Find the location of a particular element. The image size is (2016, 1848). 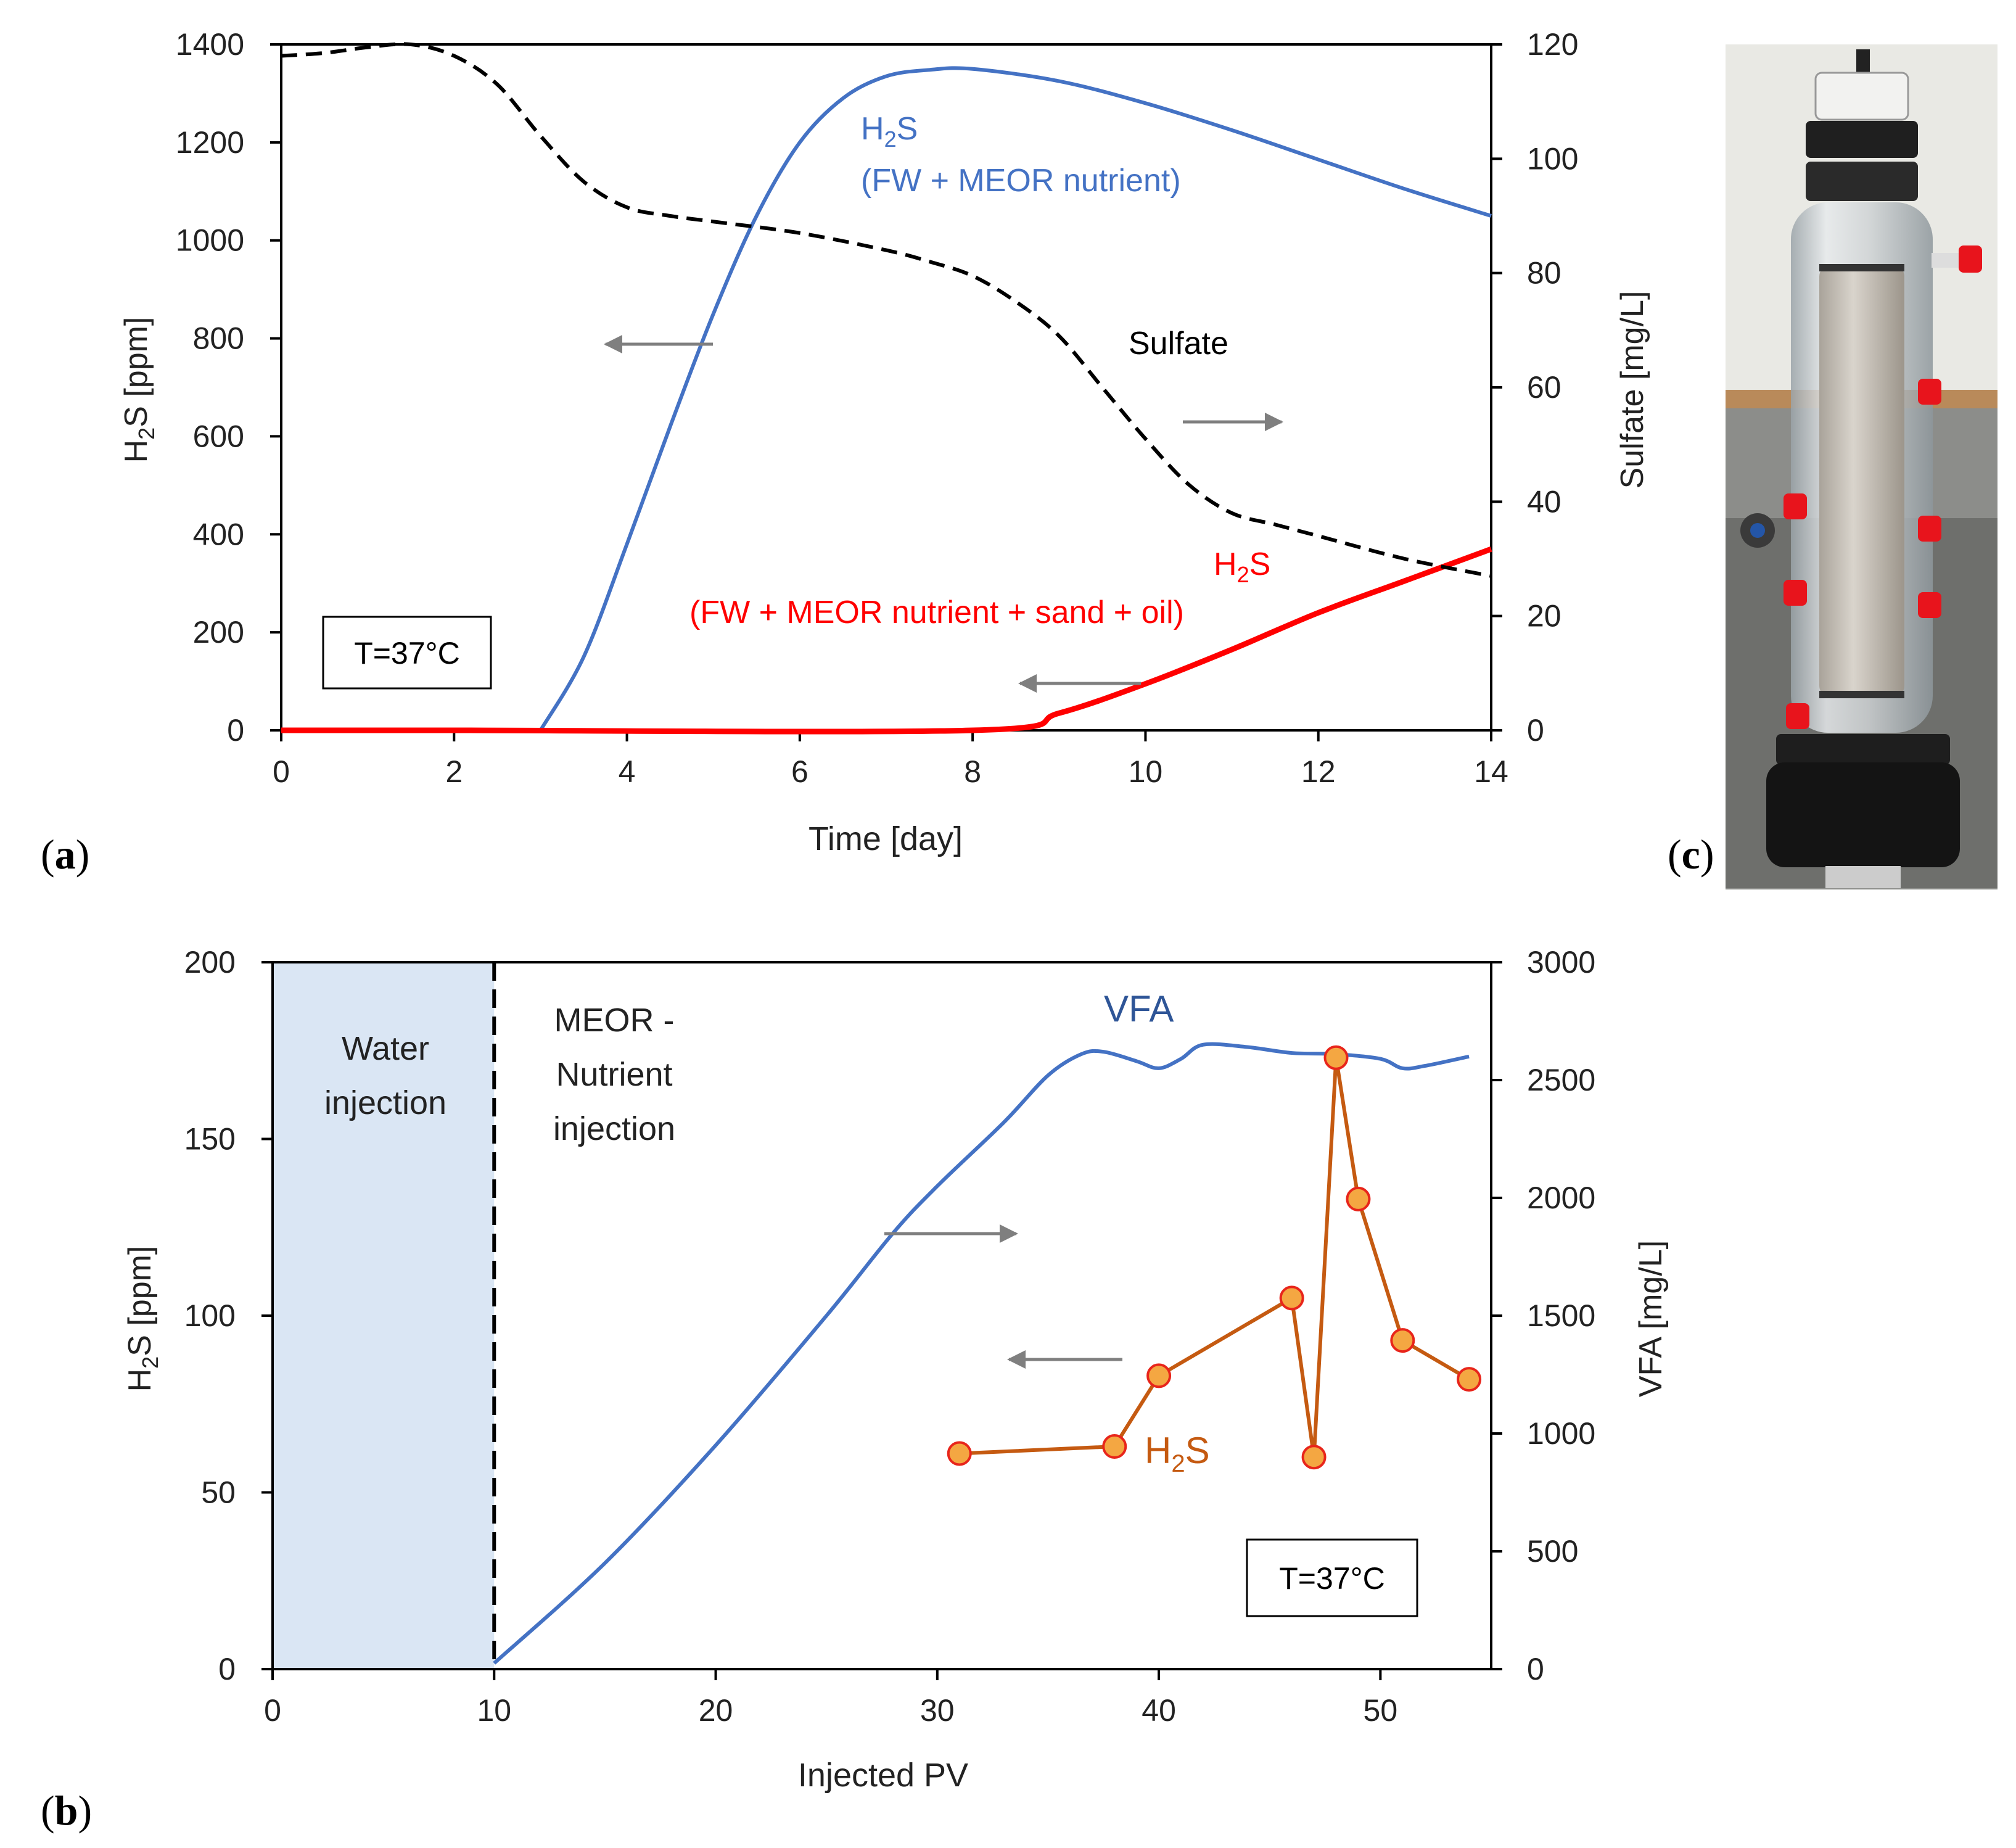

blue-series-label-line2: (FW + MEOR nutrient) is located at coordinates (1021, 181).